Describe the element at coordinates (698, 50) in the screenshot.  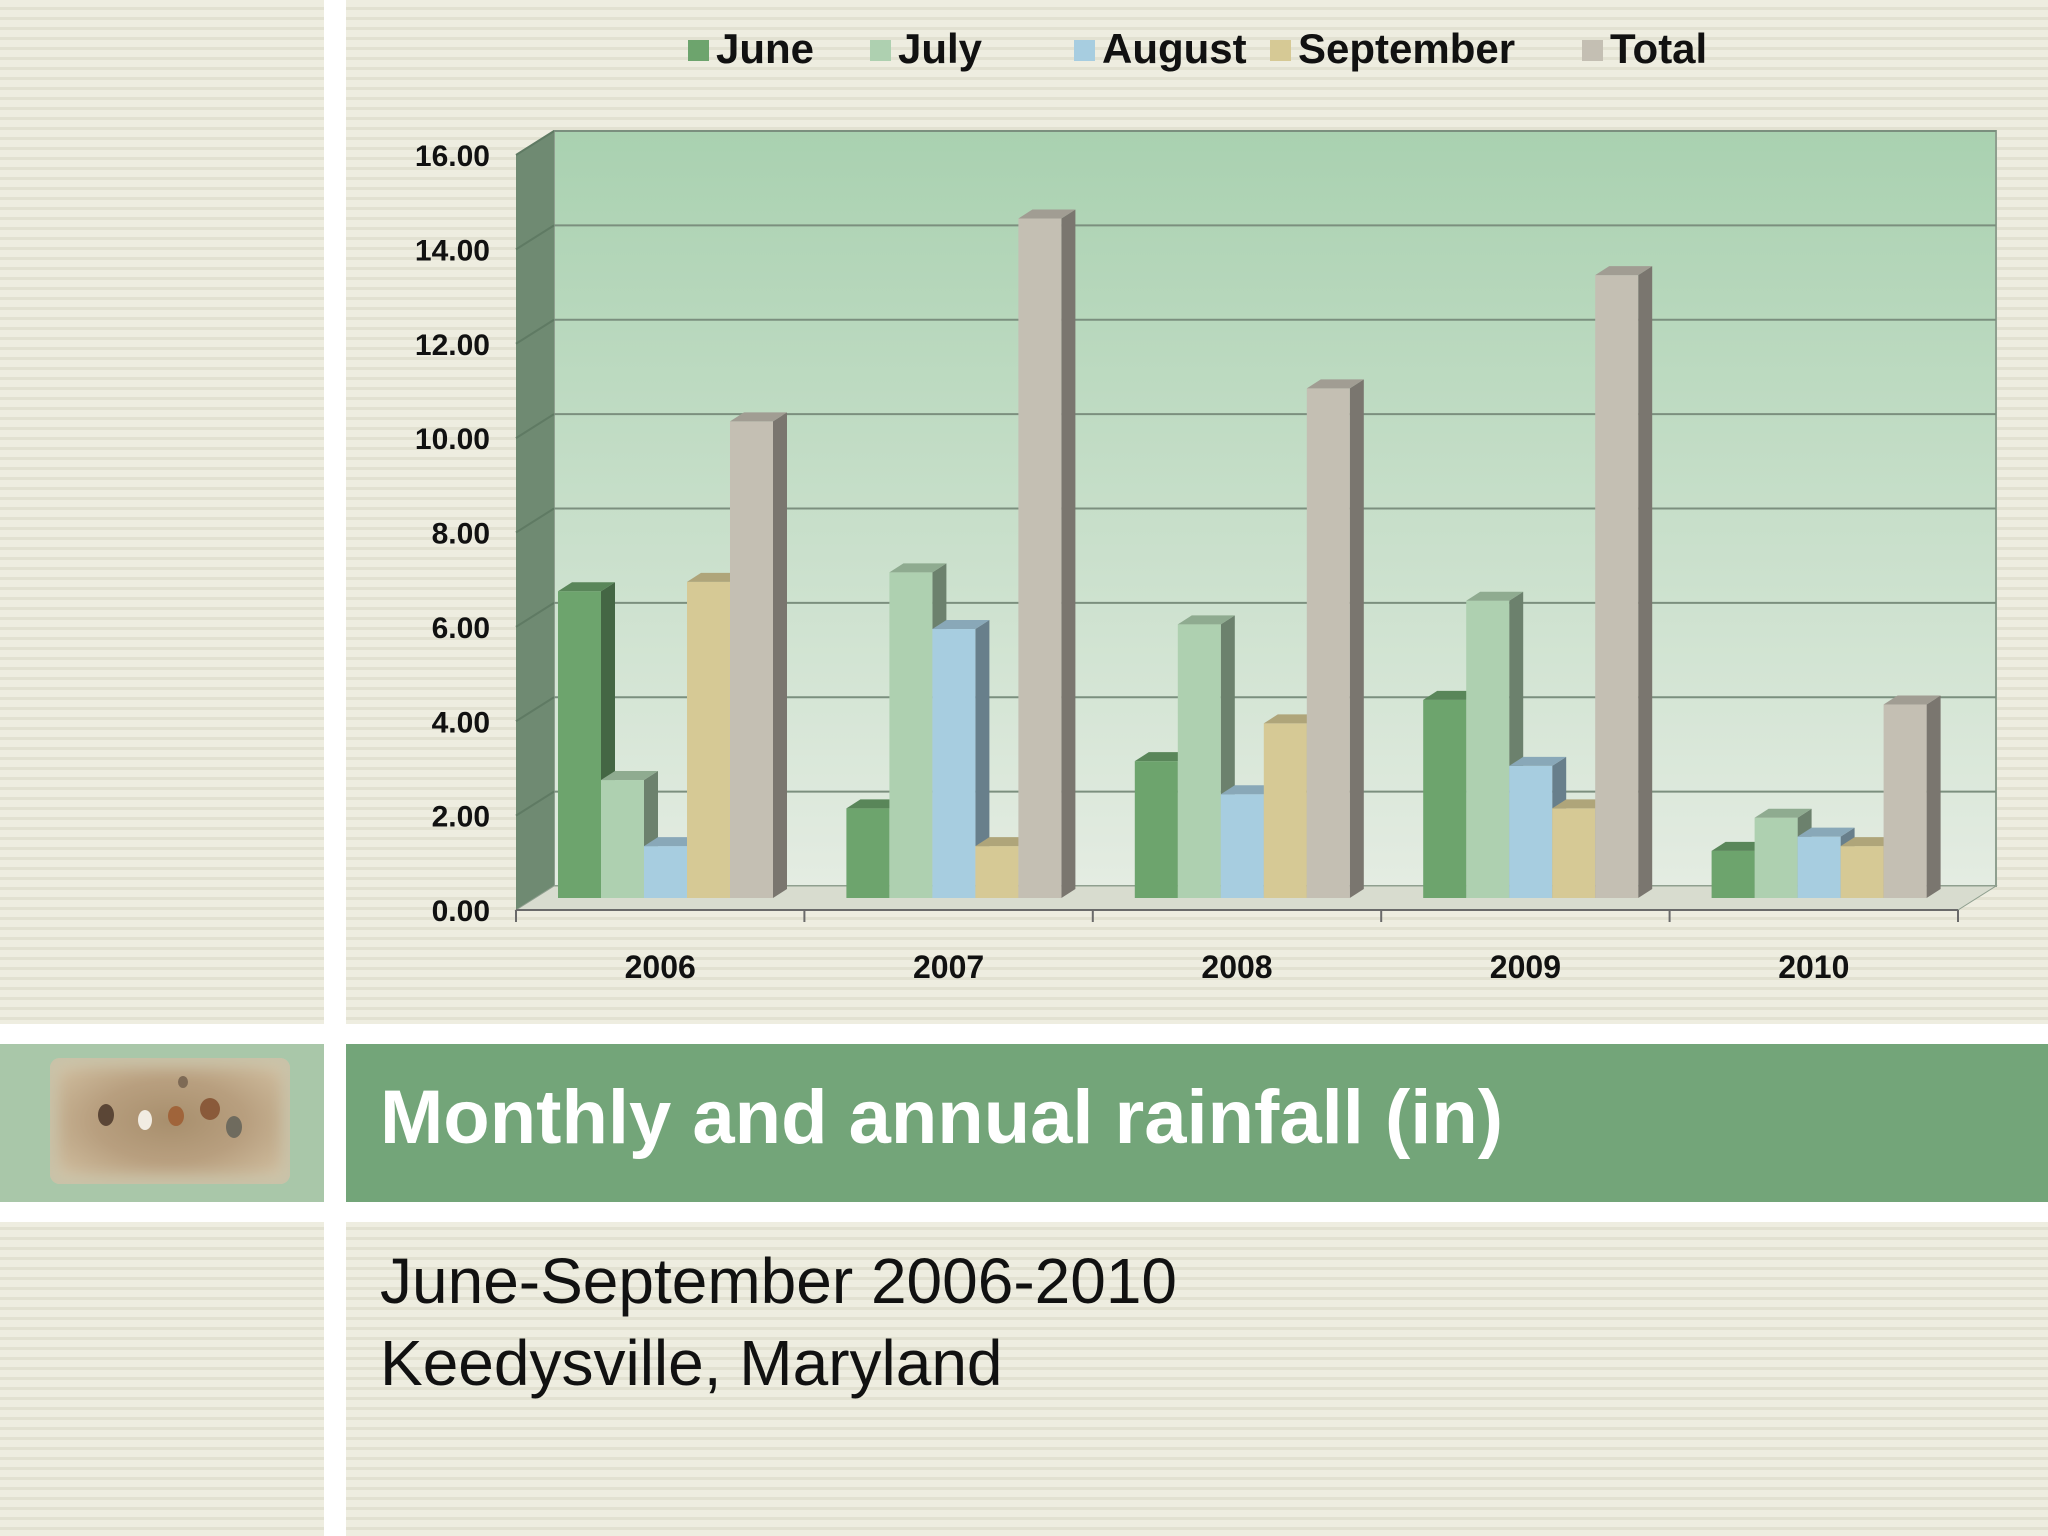
I see `legend-swatch-june` at that location.